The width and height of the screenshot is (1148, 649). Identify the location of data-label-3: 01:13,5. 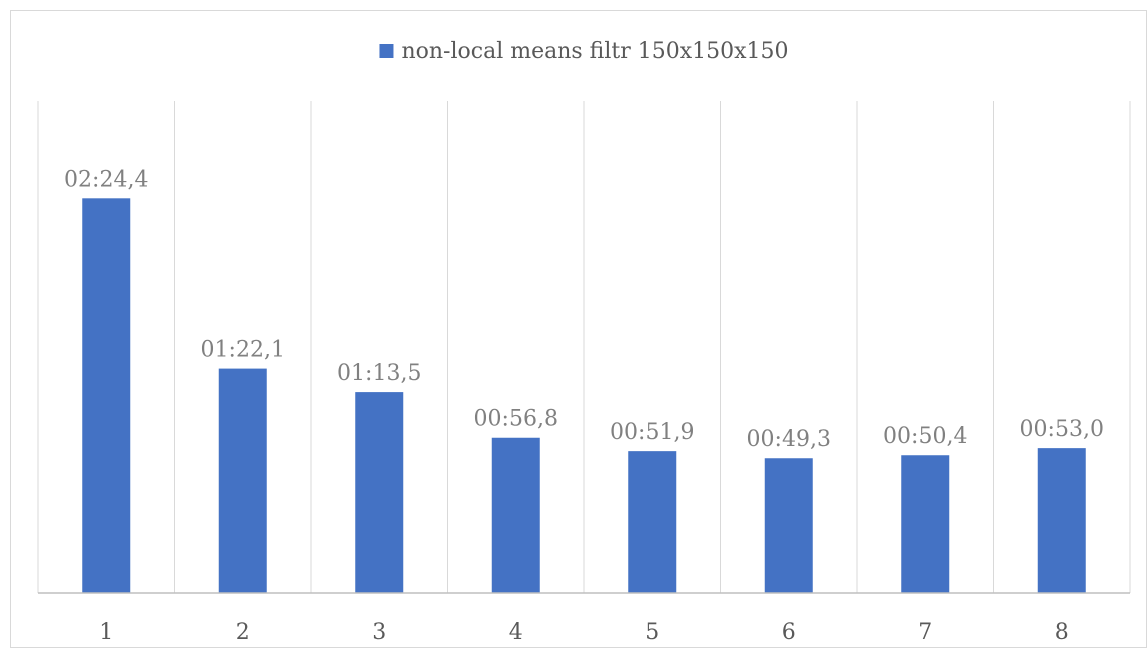
(379, 373).